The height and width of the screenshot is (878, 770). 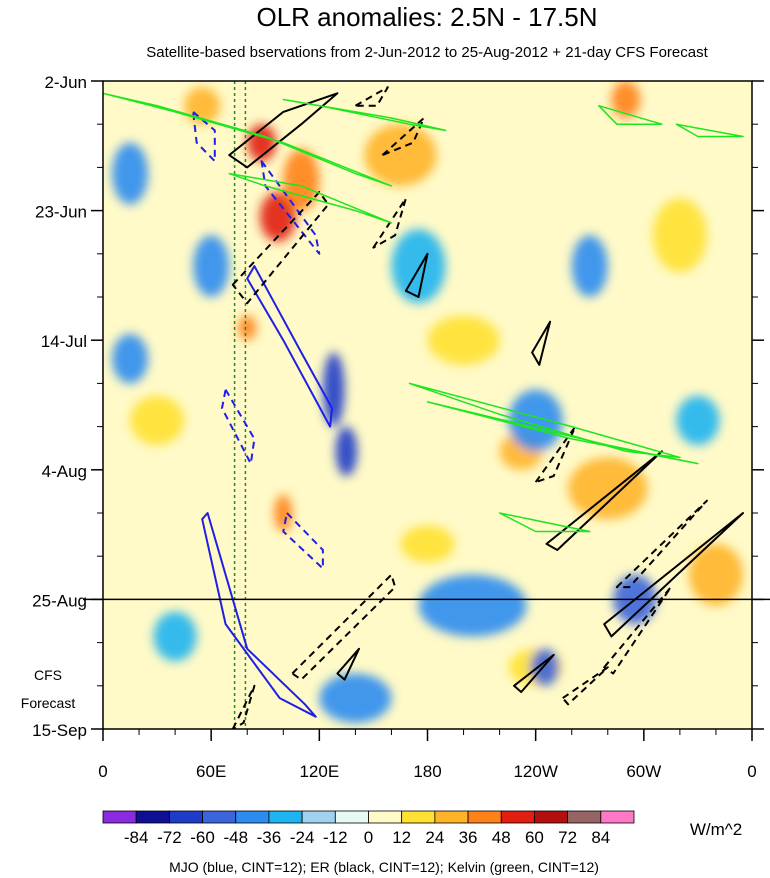 What do you see at coordinates (434, 837) in the screenshot?
I see `colorbar-label-9: 24` at bounding box center [434, 837].